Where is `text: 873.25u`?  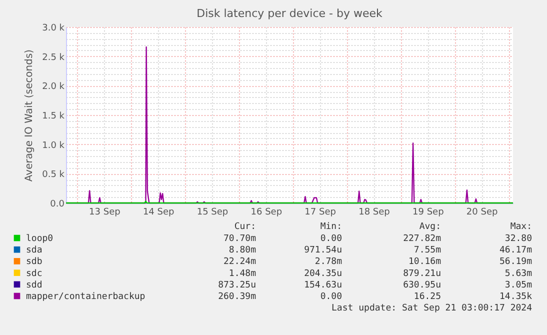 text: 873.25u is located at coordinates (237, 285).